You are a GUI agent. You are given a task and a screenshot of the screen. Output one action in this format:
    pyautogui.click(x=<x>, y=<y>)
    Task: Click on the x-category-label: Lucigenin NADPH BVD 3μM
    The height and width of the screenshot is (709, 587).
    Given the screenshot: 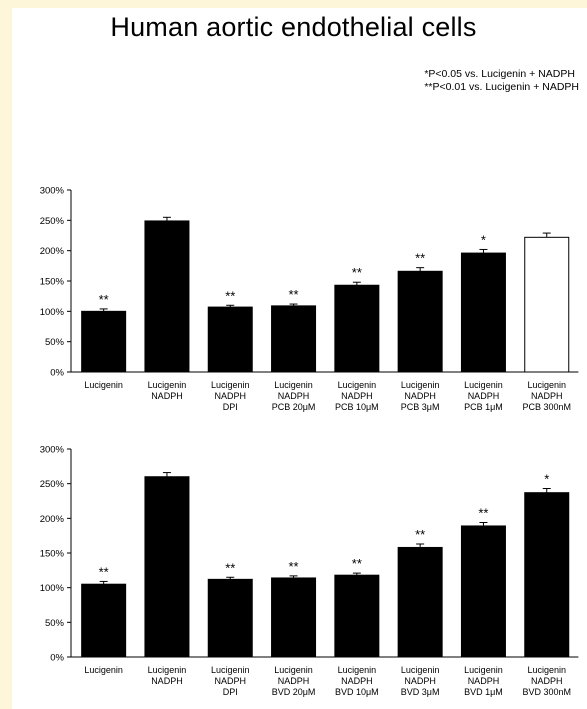 What is the action you would take?
    pyautogui.click(x=420, y=681)
    